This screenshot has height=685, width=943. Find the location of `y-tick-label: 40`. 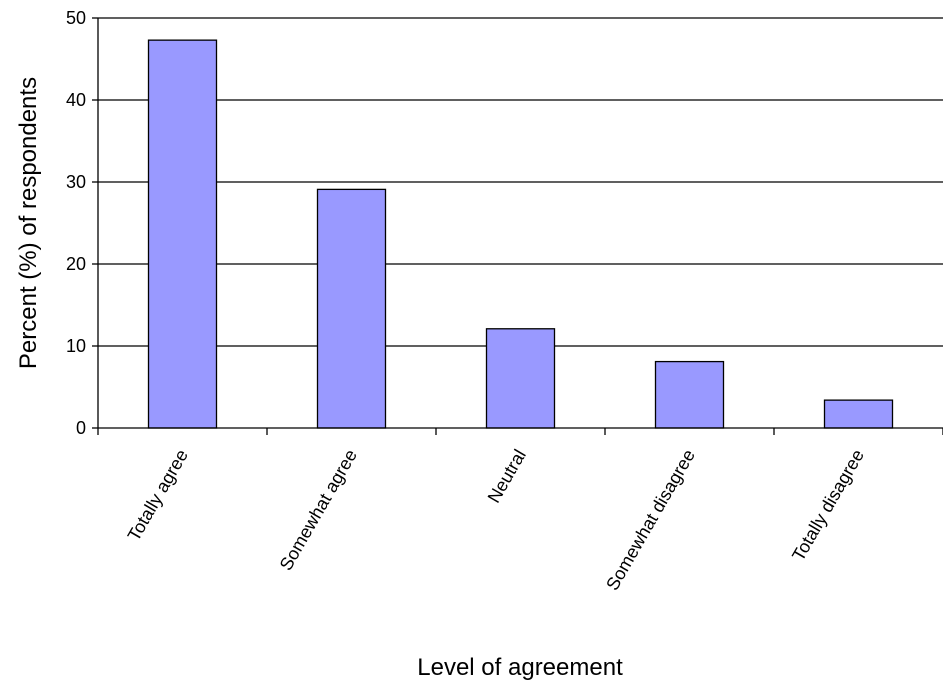

y-tick-label: 40 is located at coordinates (76, 100).